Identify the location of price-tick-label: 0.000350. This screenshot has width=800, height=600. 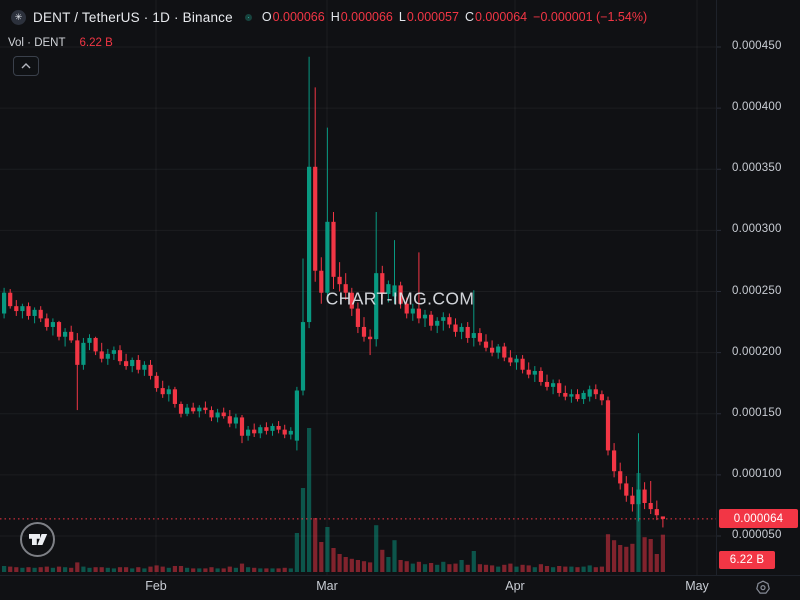
(757, 168).